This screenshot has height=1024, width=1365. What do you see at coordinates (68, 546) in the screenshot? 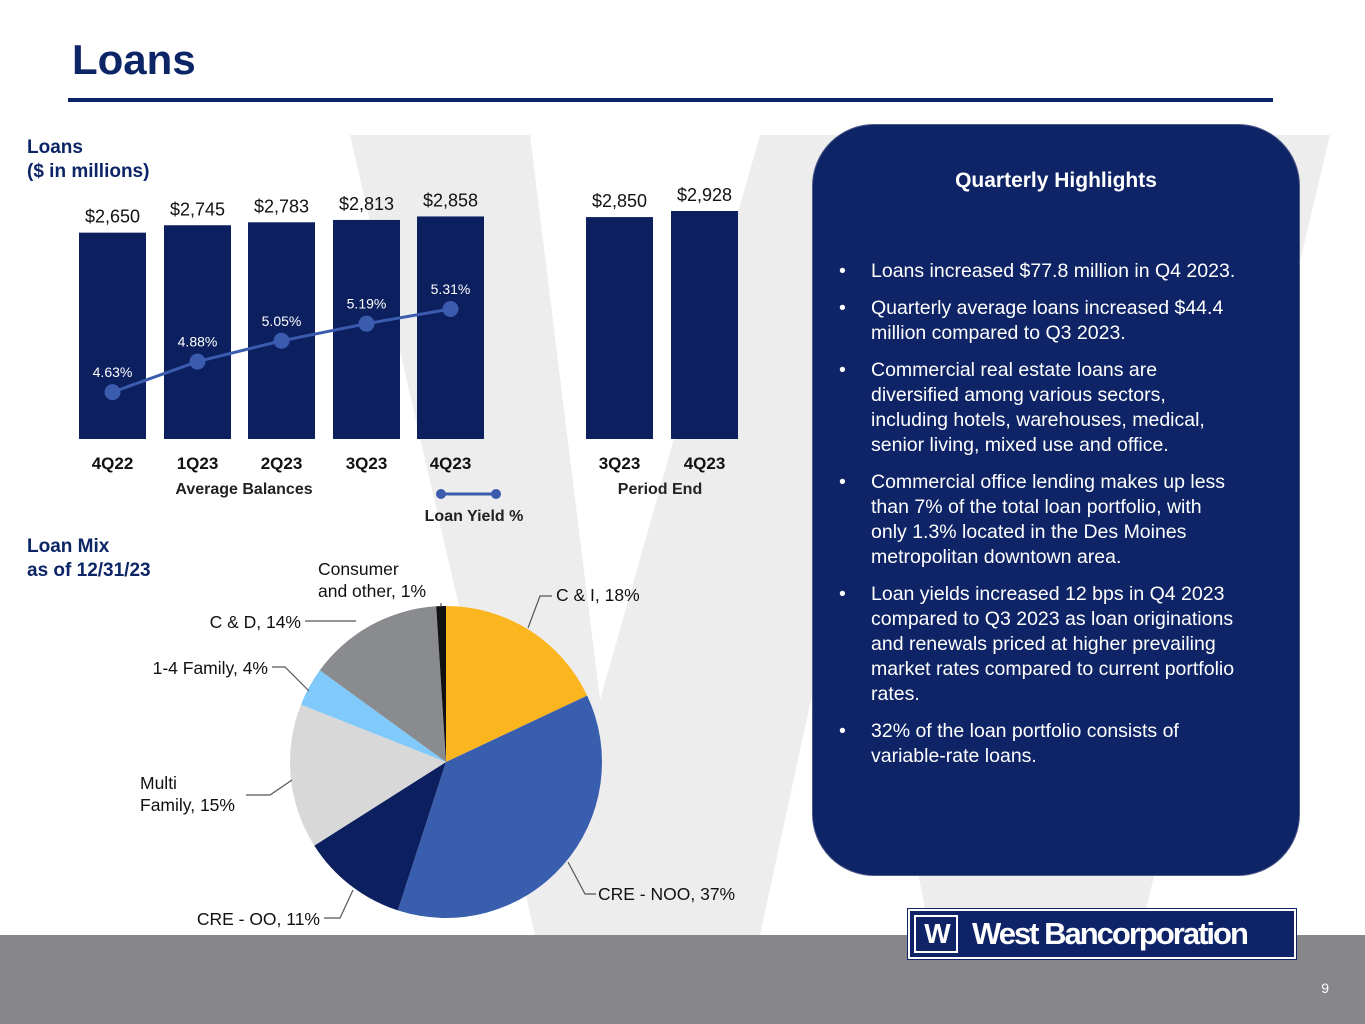
I see `loan-mix-label-line1: Loan Mix` at bounding box center [68, 546].